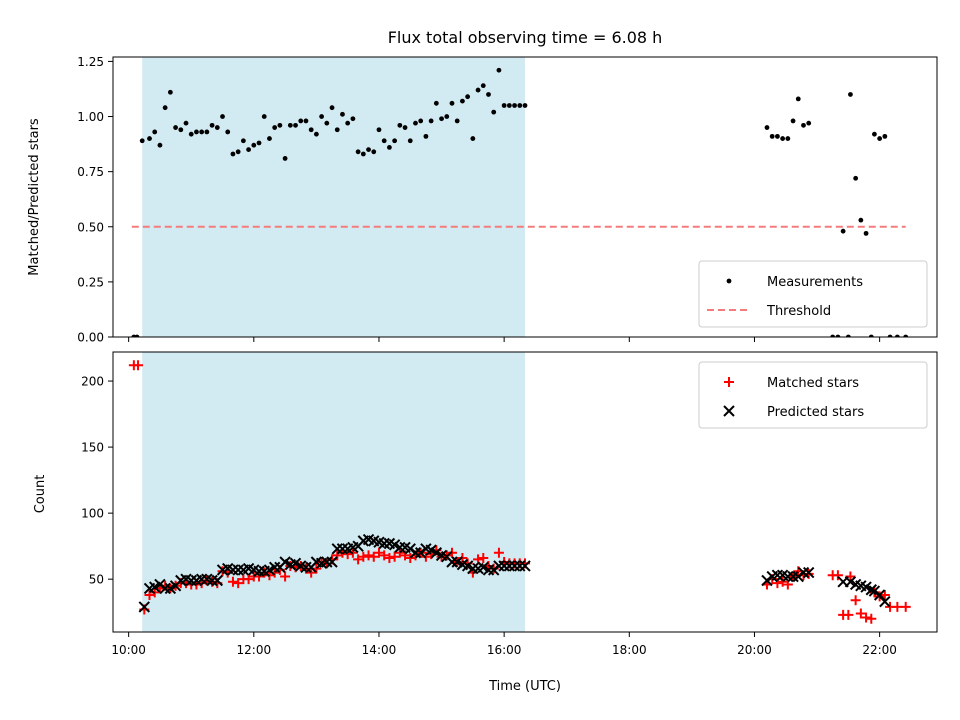 Image resolution: width=960 pixels, height=720 pixels. What do you see at coordinates (90, 117) in the screenshot?
I see `y-tick-label: 1.00` at bounding box center [90, 117].